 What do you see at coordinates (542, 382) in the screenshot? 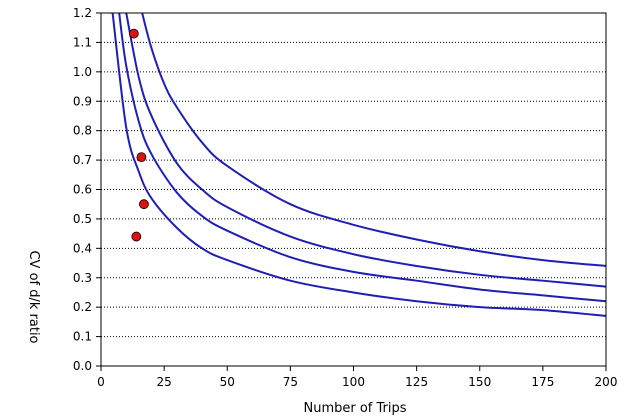
I see `x-tick-label: 175` at bounding box center [542, 382].